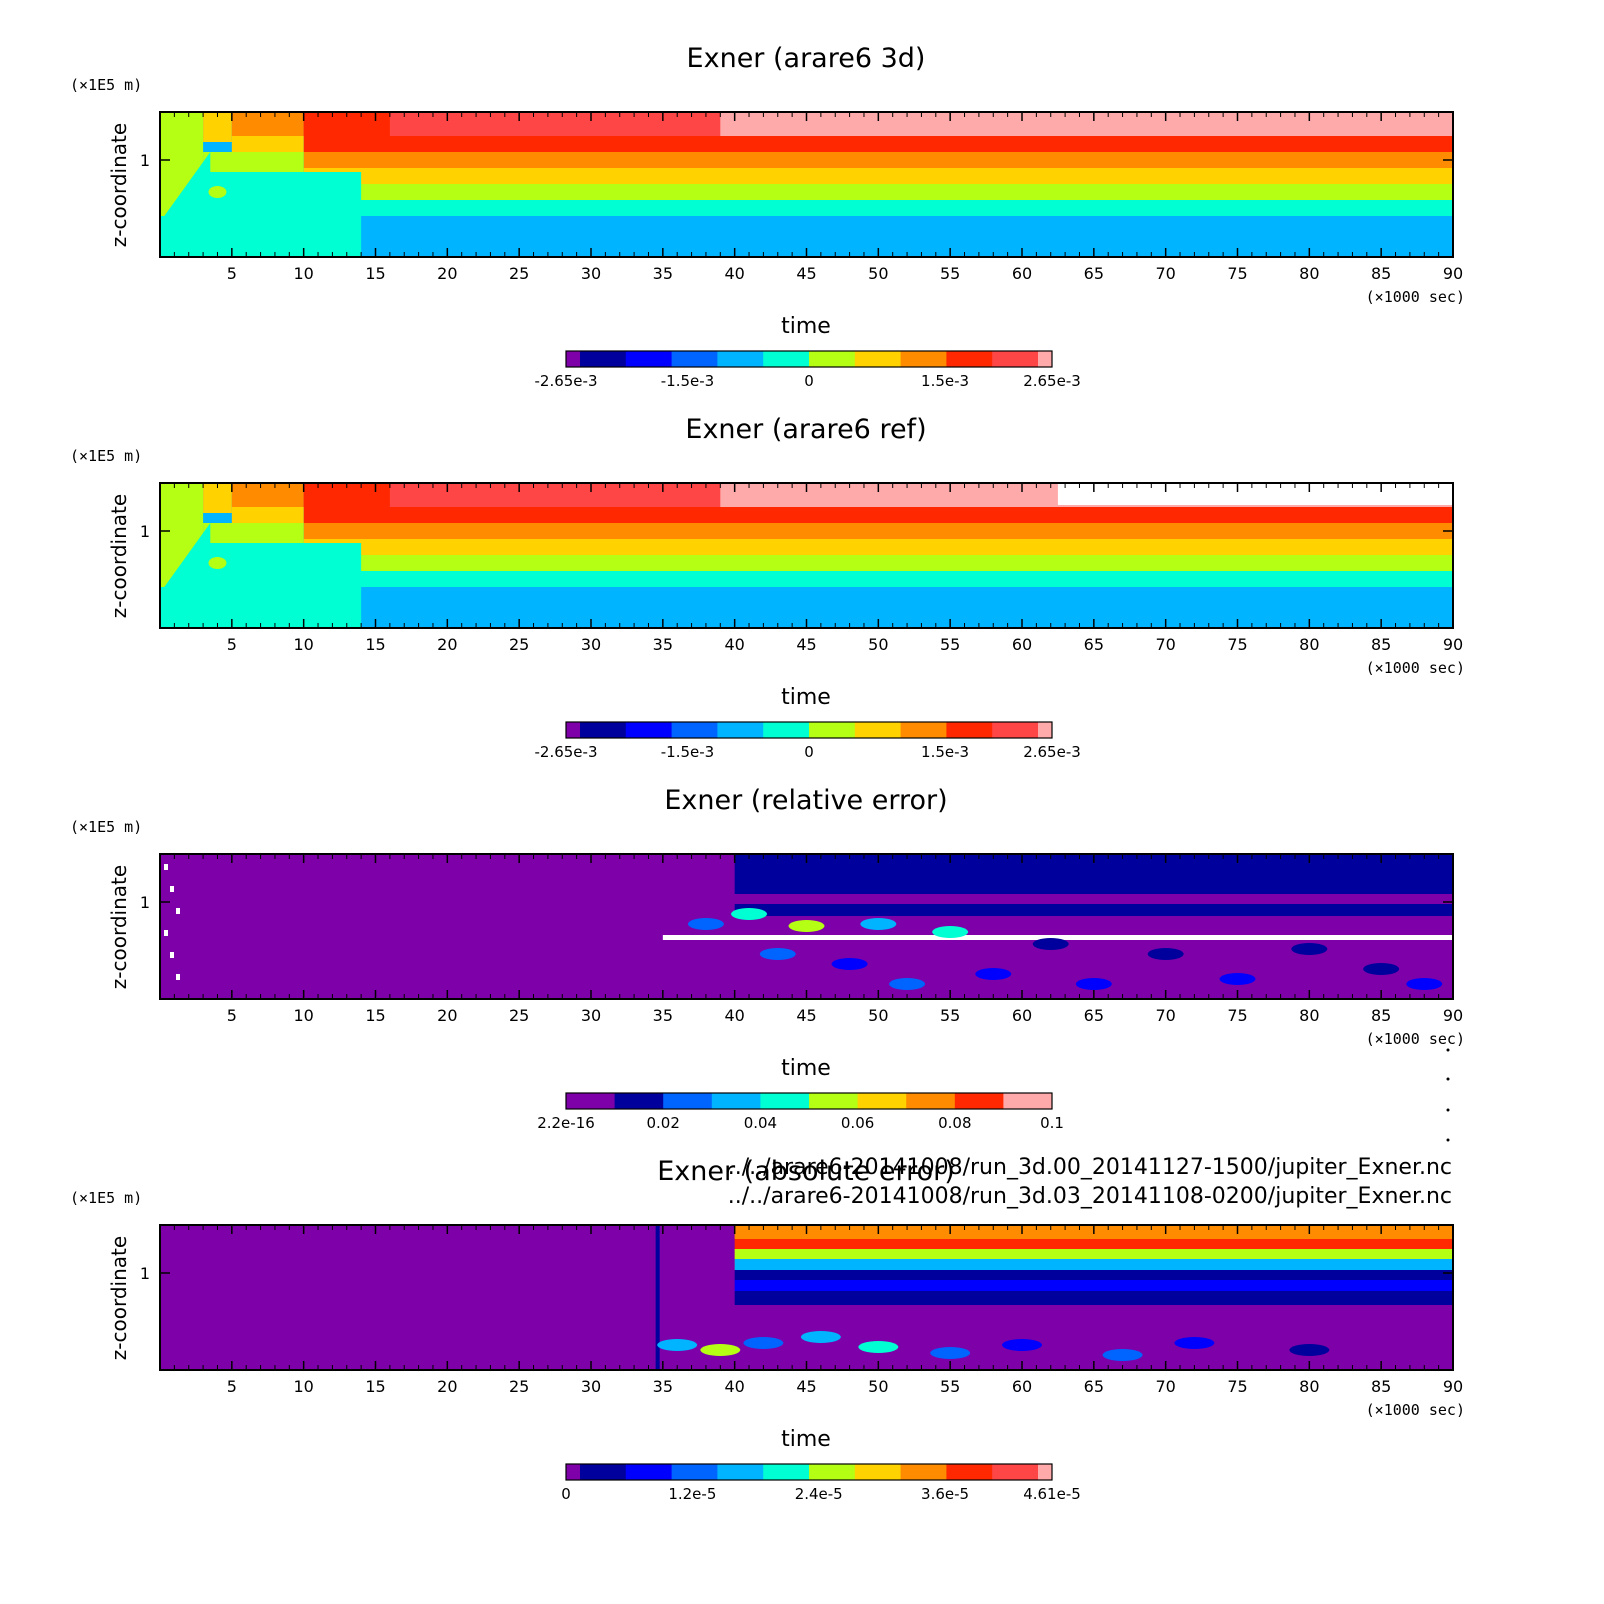 The width and height of the screenshot is (1604, 1604). Describe the element at coordinates (375, 644) in the screenshot. I see `x-tick-label: 15` at that location.